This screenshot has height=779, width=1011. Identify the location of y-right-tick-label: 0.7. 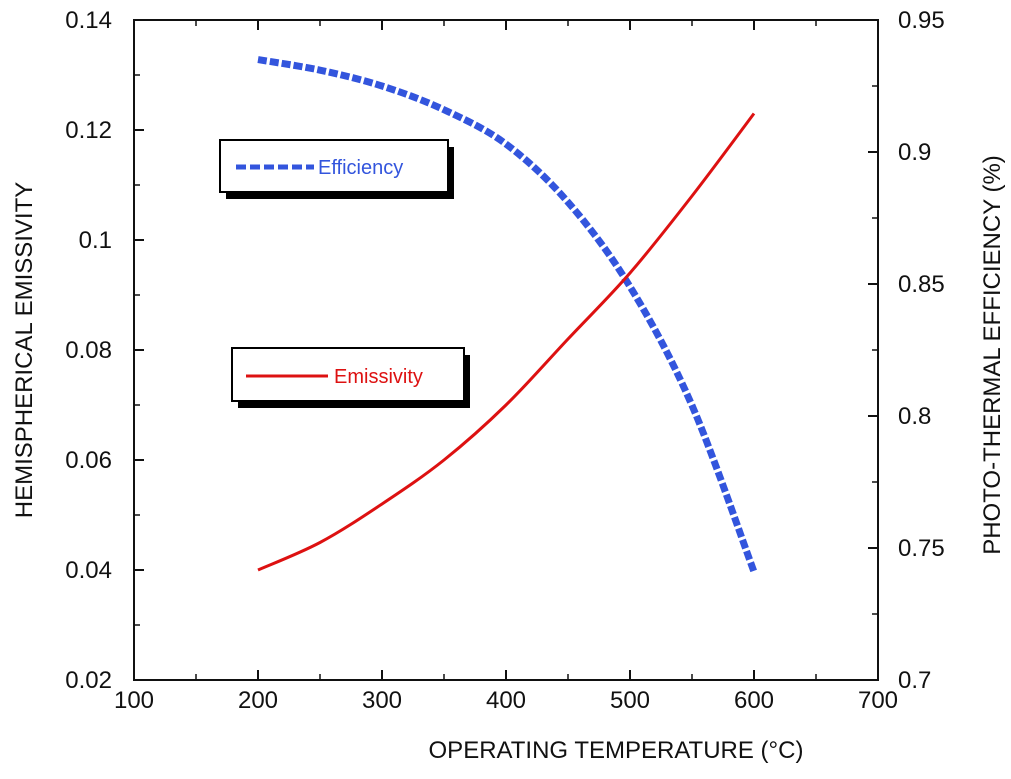
(914, 680).